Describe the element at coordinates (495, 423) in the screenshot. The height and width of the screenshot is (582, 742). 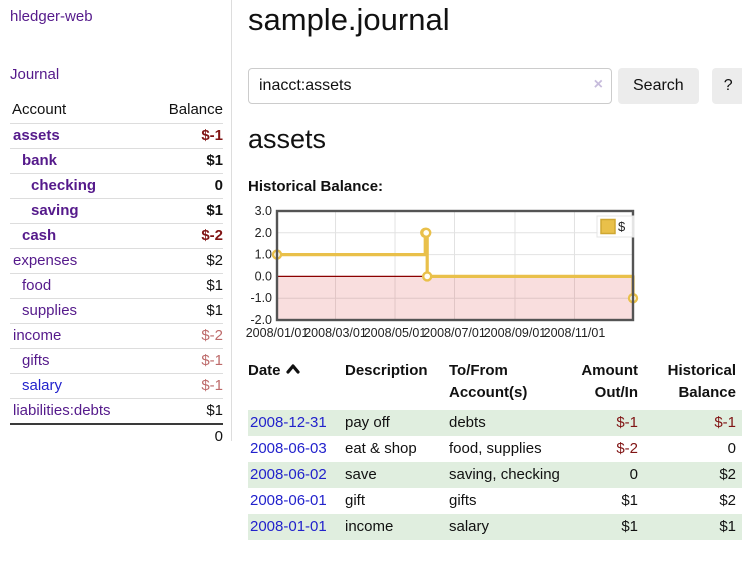
I see `transaction-row: 2008-12-31 pay off debts $-1 $-1` at that location.